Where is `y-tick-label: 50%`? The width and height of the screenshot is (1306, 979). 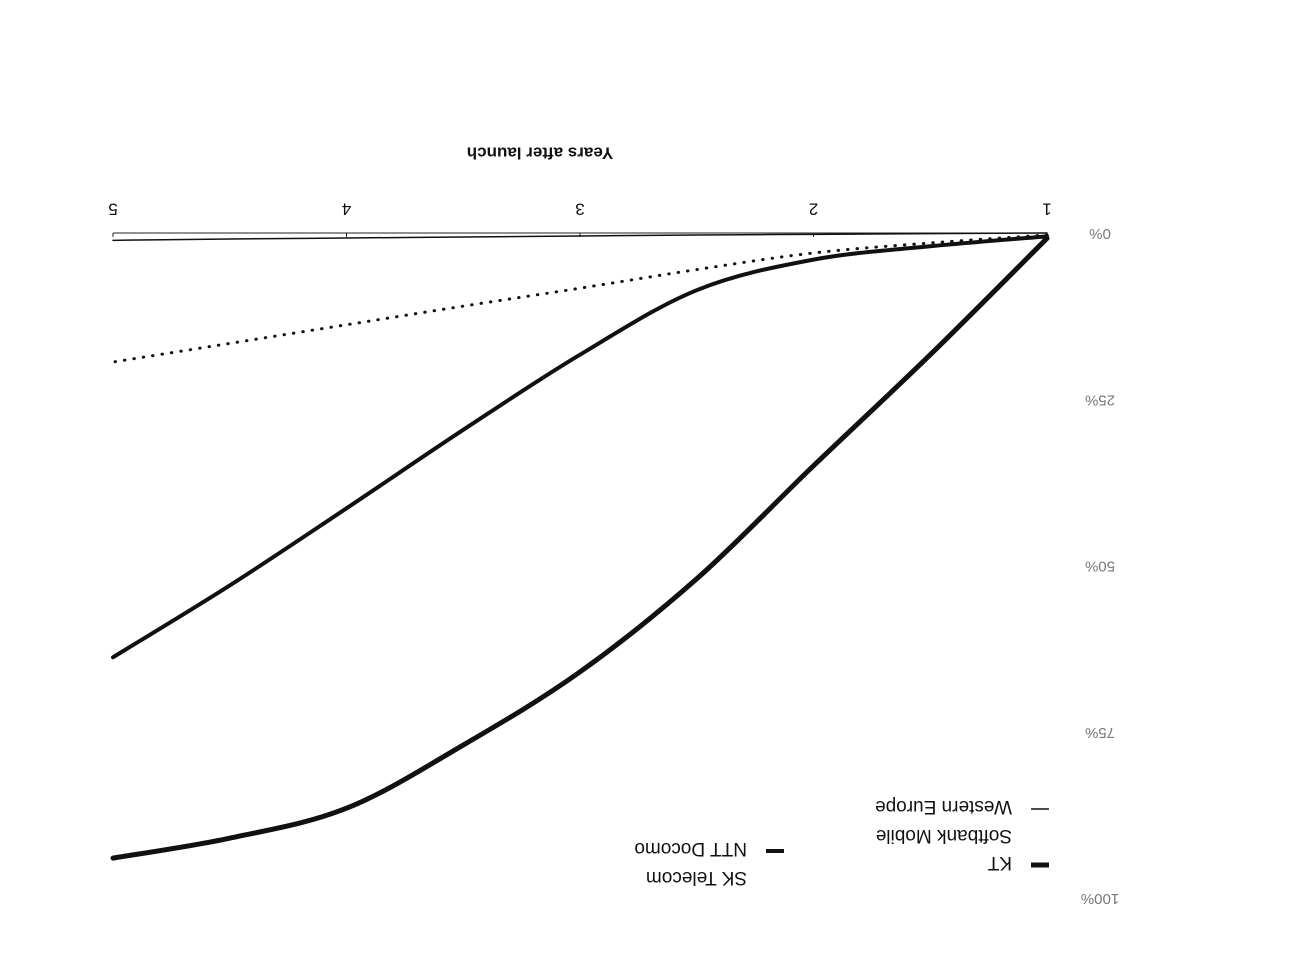
y-tick-label: 50% is located at coordinates (1100, 566).